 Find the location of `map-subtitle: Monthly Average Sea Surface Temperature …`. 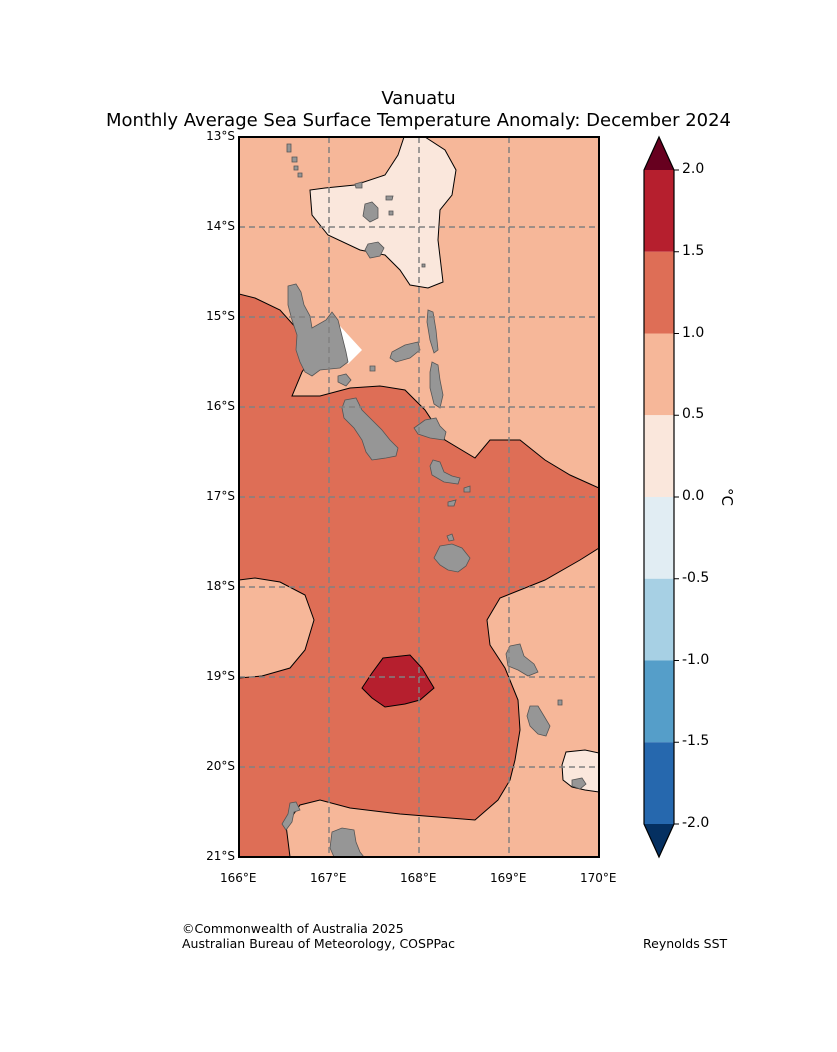

map-subtitle: Monthly Average Sea Surface Temperature … is located at coordinates (418, 120).